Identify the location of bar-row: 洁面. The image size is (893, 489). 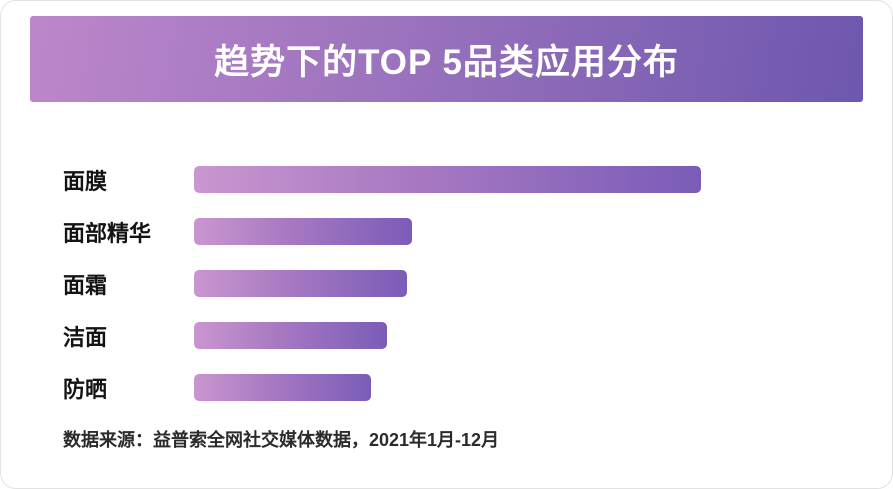
(477, 336).